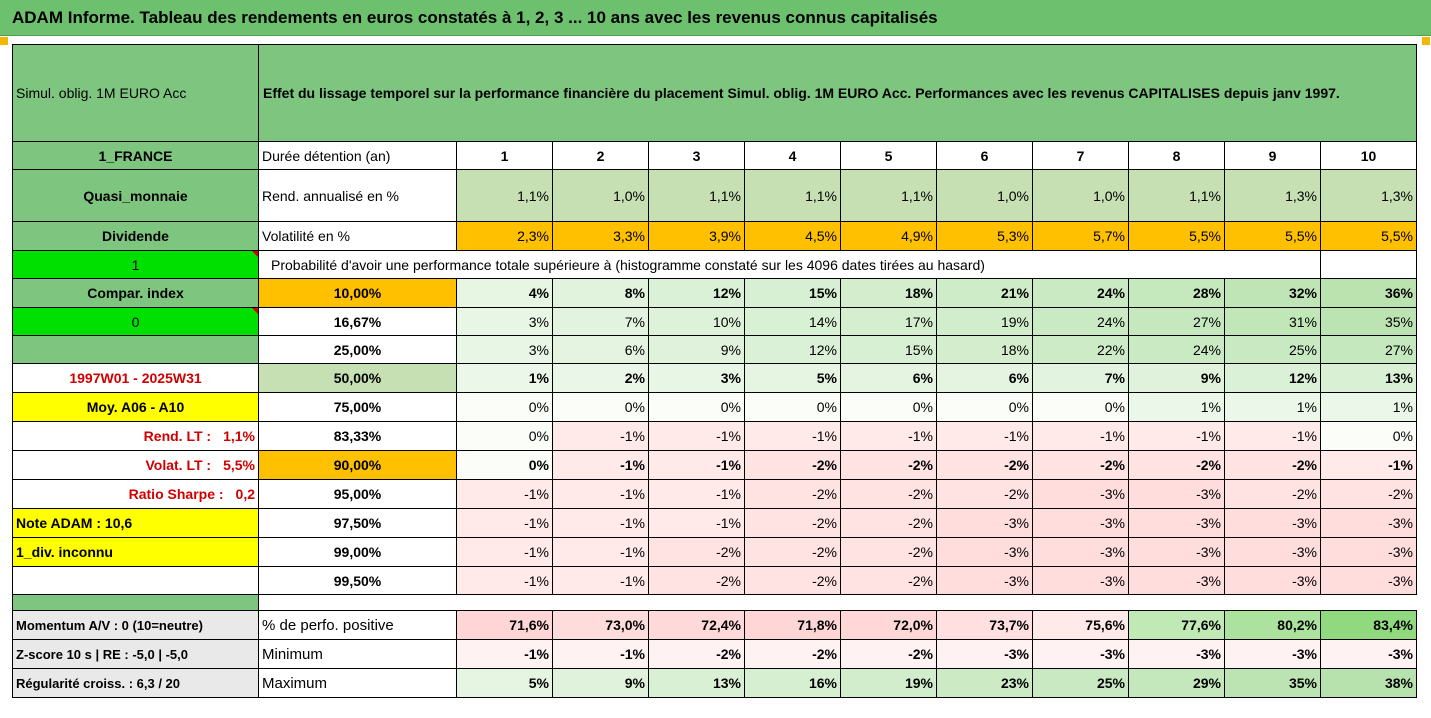  Describe the element at coordinates (792, 155) in the screenshot. I see `year-header: 4` at that location.